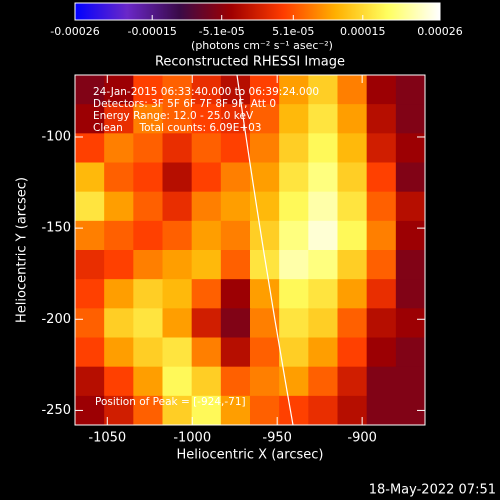 The image size is (500, 500). Describe the element at coordinates (293, 31) in the screenshot. I see `colorbar-tick-label: 5.1e-05` at that location.